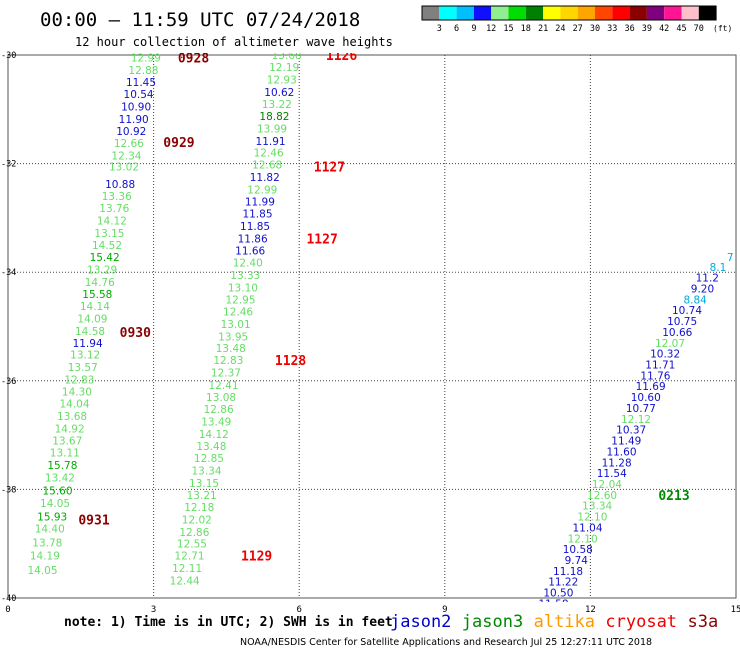  What do you see at coordinates (8, 382) in the screenshot?
I see `y-tick-label: -36` at bounding box center [8, 382].